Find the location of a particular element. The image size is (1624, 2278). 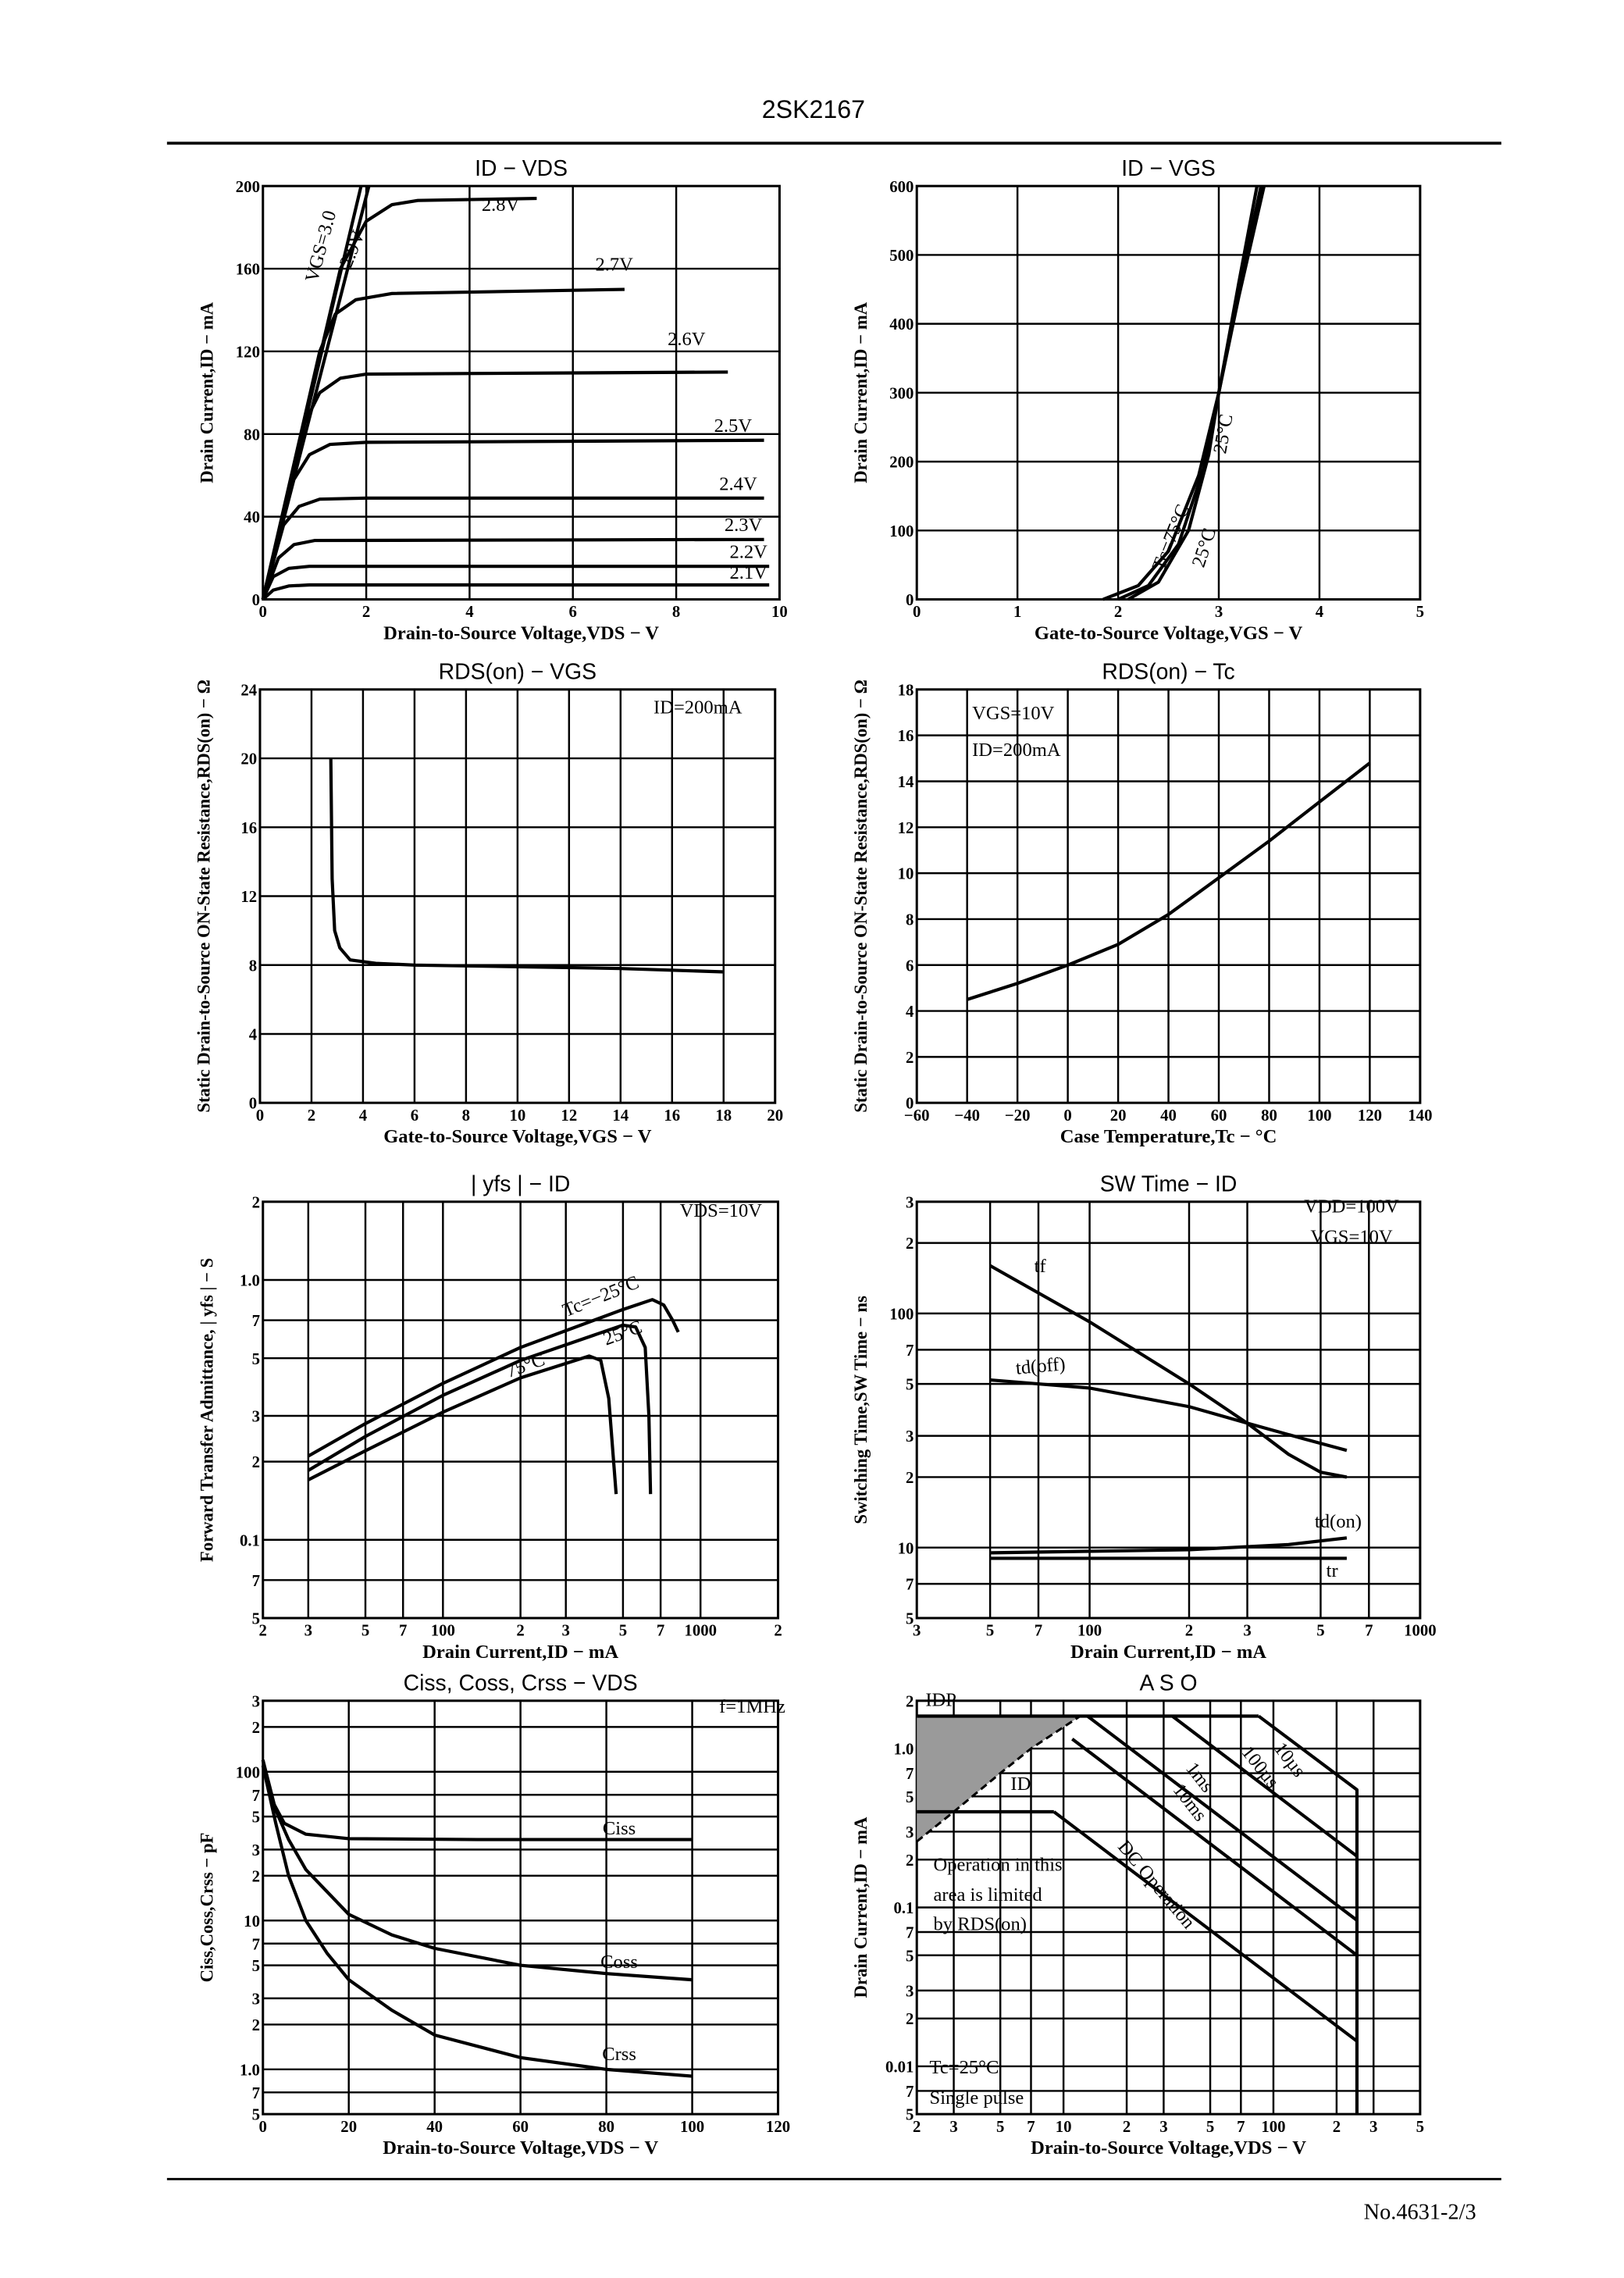

annotation-label: 2.7V is located at coordinates (614, 265).